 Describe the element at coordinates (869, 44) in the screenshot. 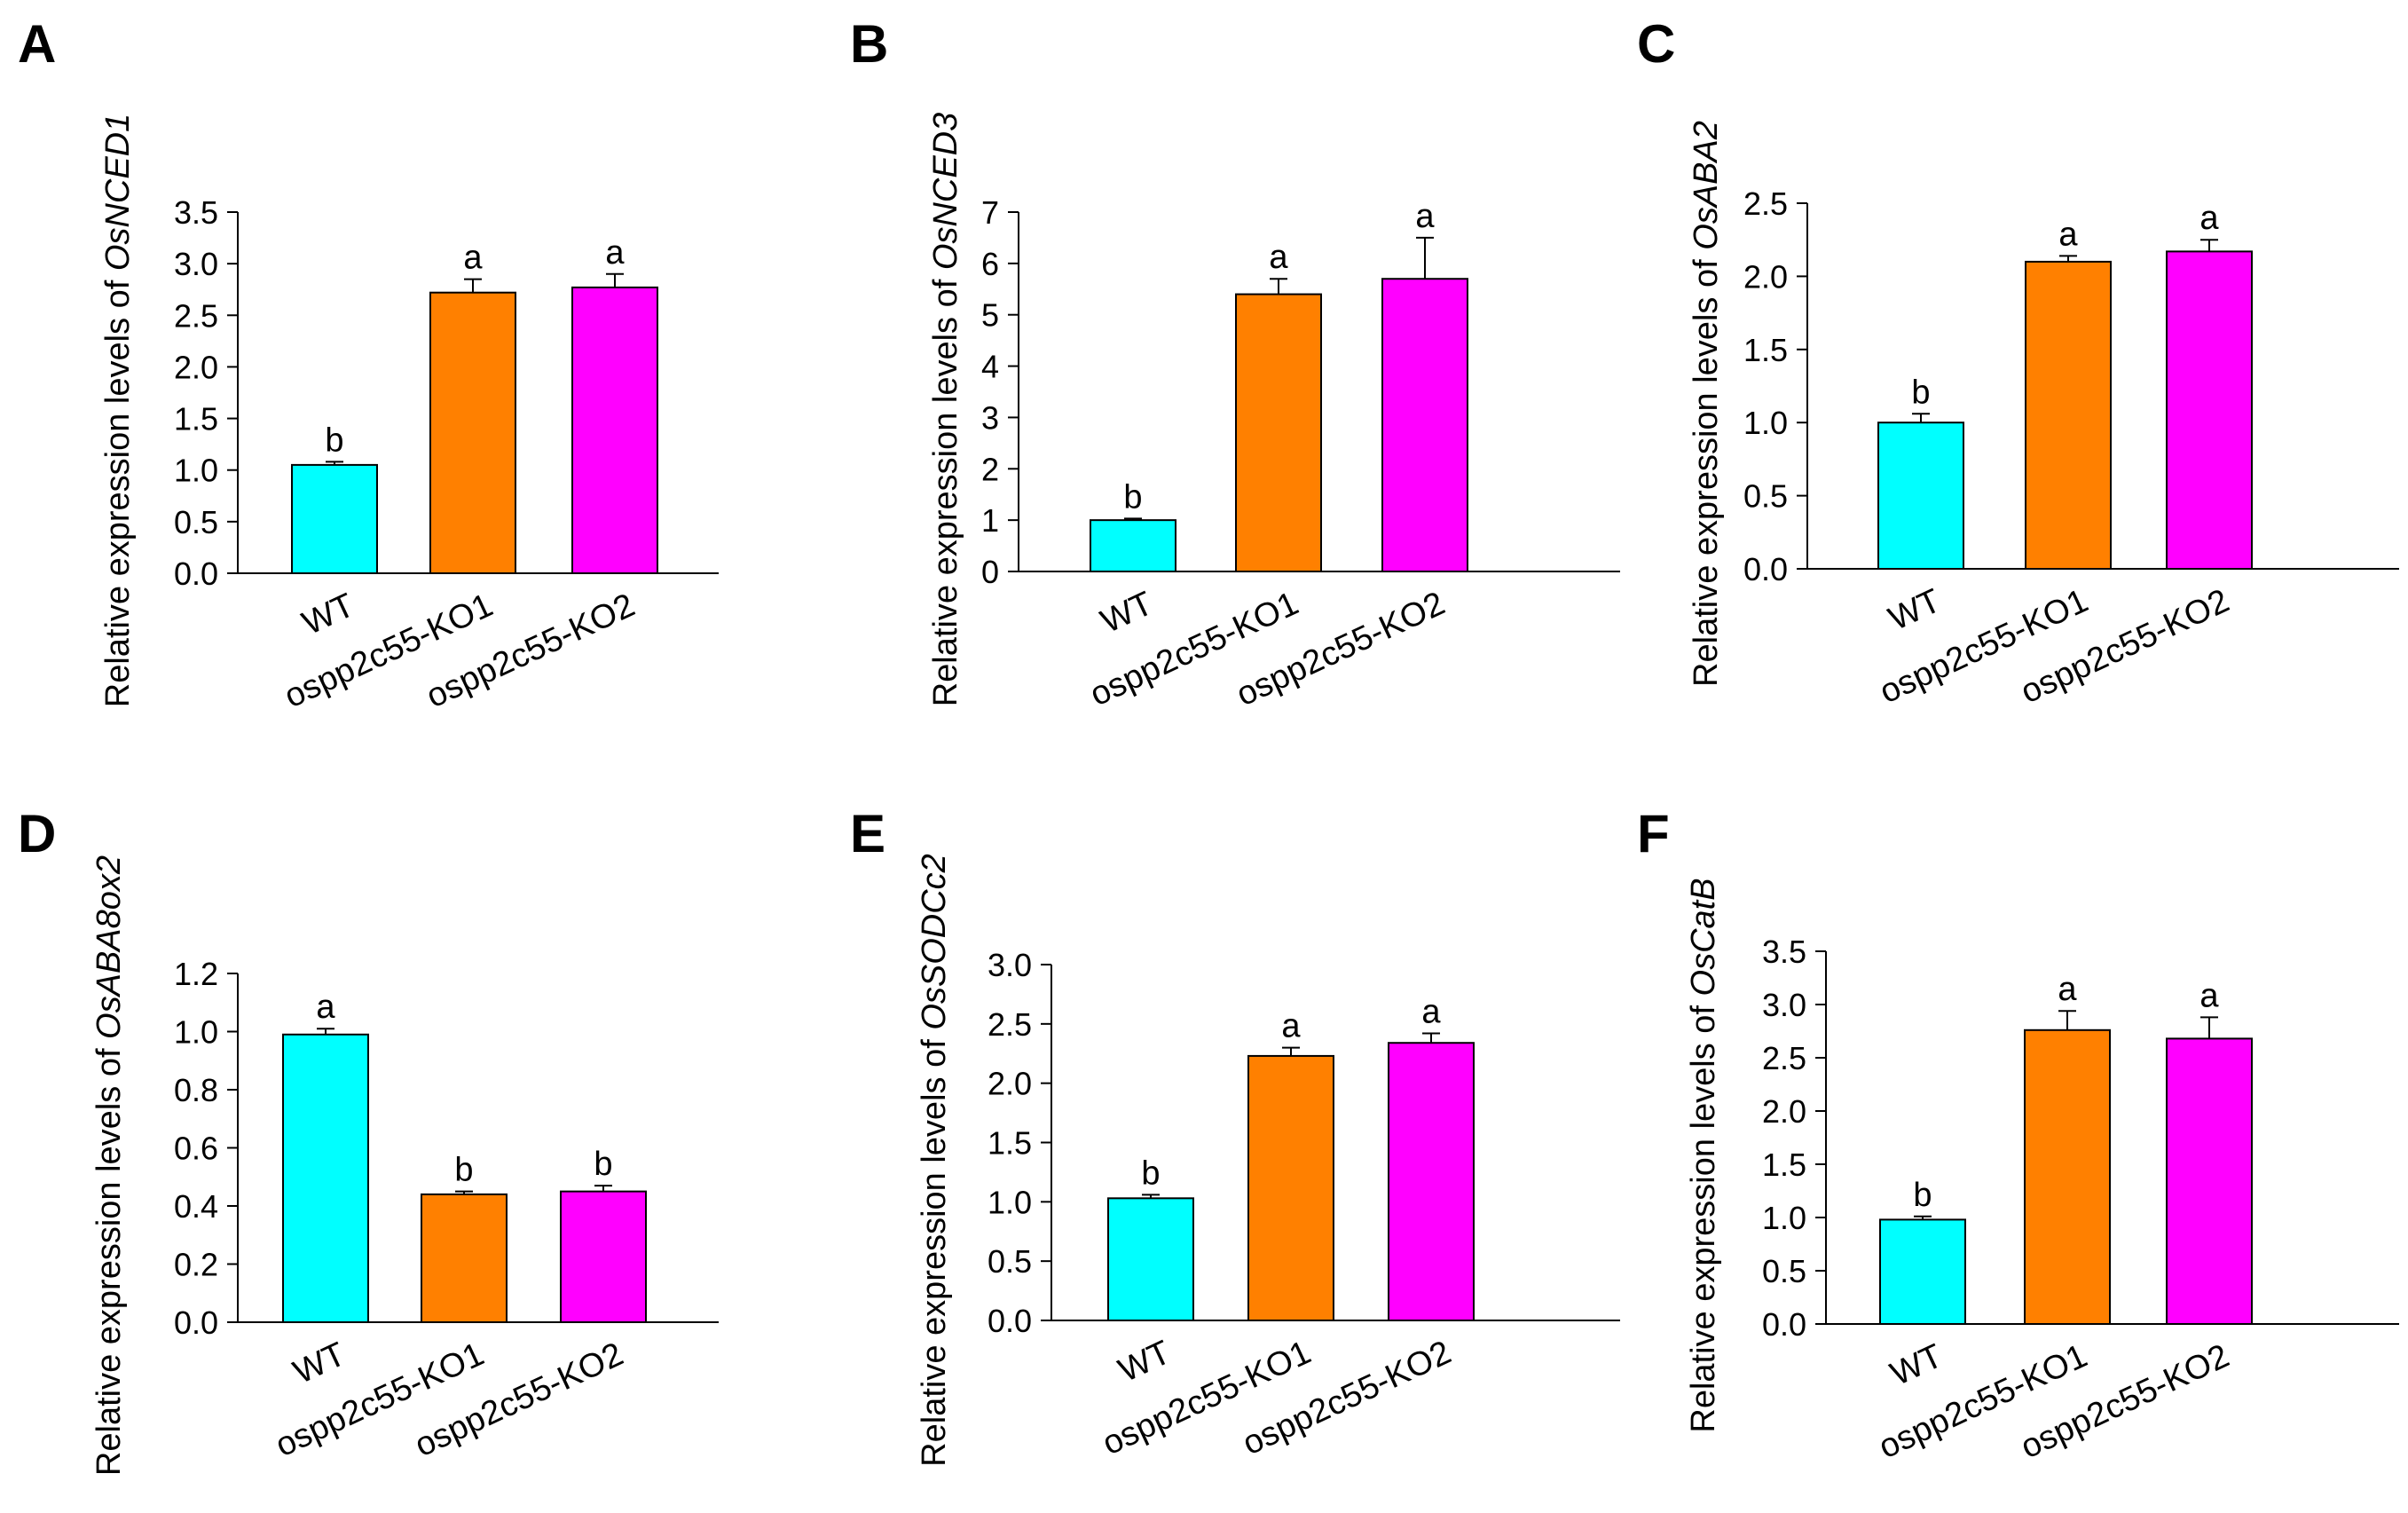

I see `panel-letter: B` at that location.